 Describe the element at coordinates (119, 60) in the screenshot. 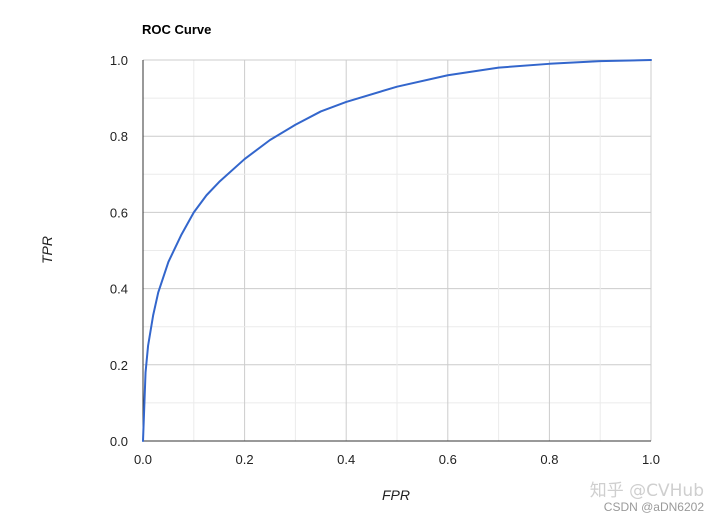

I see `y-tick-label: 1.0` at that location.